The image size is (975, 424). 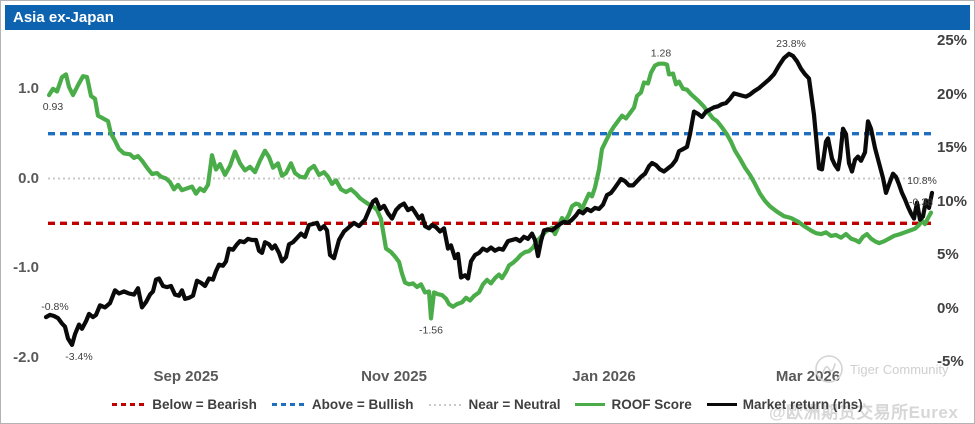 What do you see at coordinates (514, 404) in the screenshot?
I see `legend-label: Near = Neutral` at bounding box center [514, 404].